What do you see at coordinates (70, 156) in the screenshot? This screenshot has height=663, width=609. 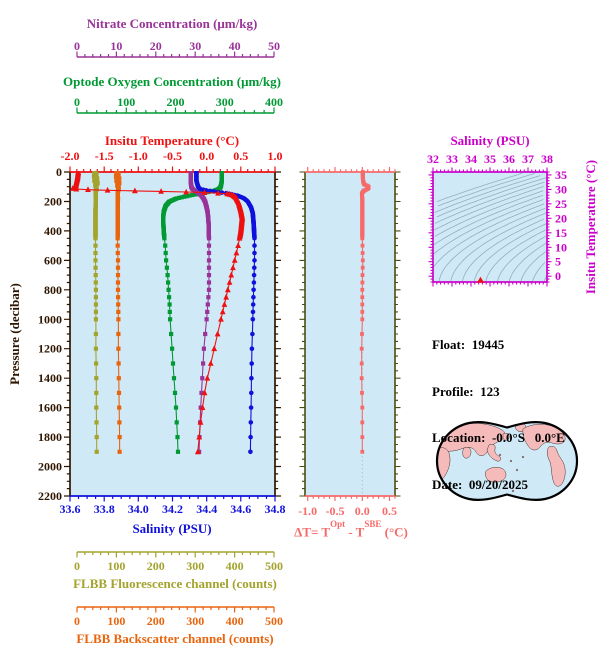 I see `temperature-tick-label: -2.0` at bounding box center [70, 156].